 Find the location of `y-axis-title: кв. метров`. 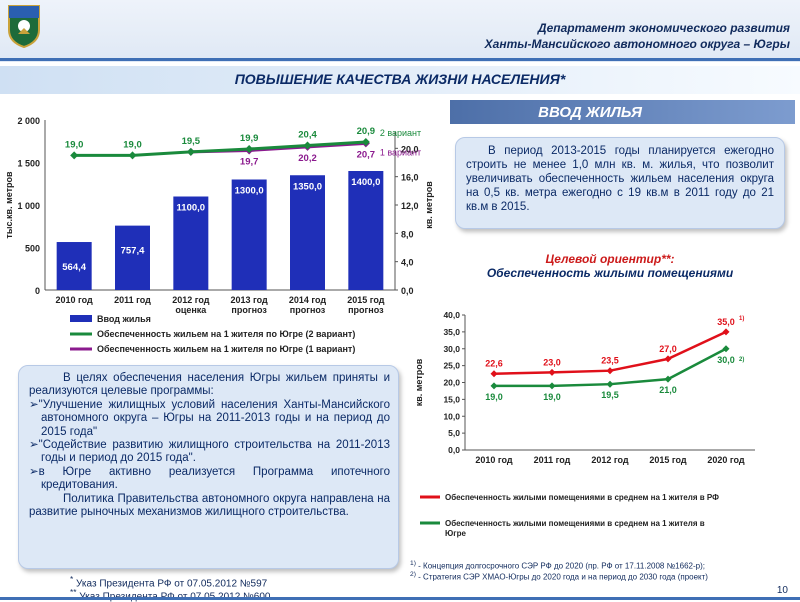

y-axis-title: кв. метров is located at coordinates (419, 382).